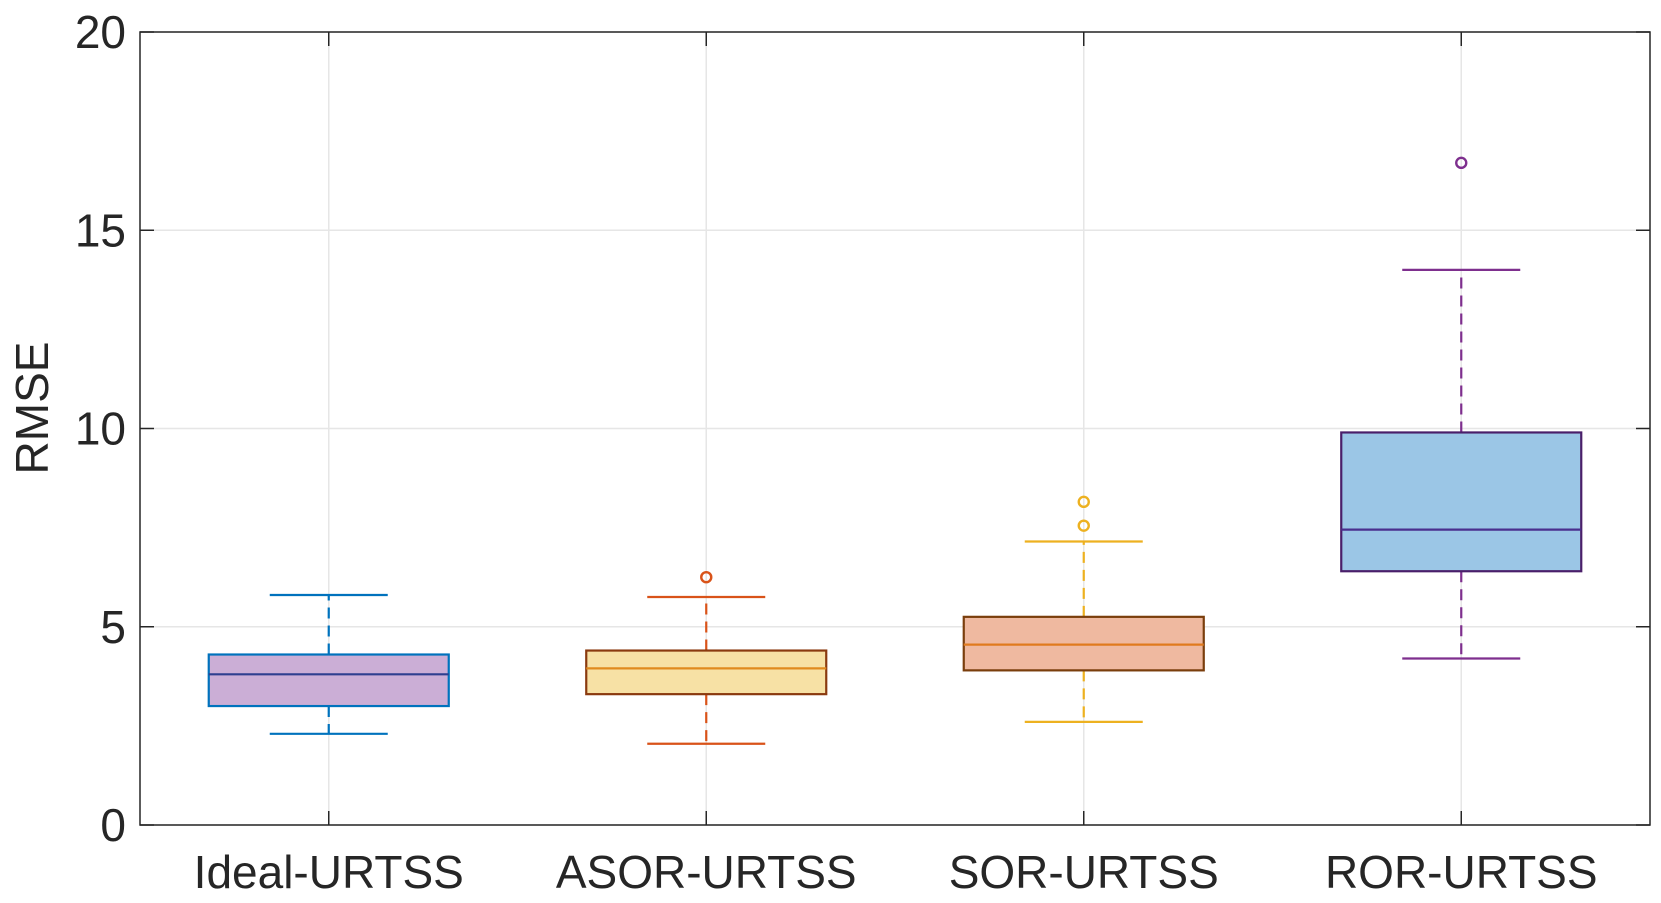 The height and width of the screenshot is (903, 1661). Describe the element at coordinates (100, 429) in the screenshot. I see `y-tick-label: 10` at that location.